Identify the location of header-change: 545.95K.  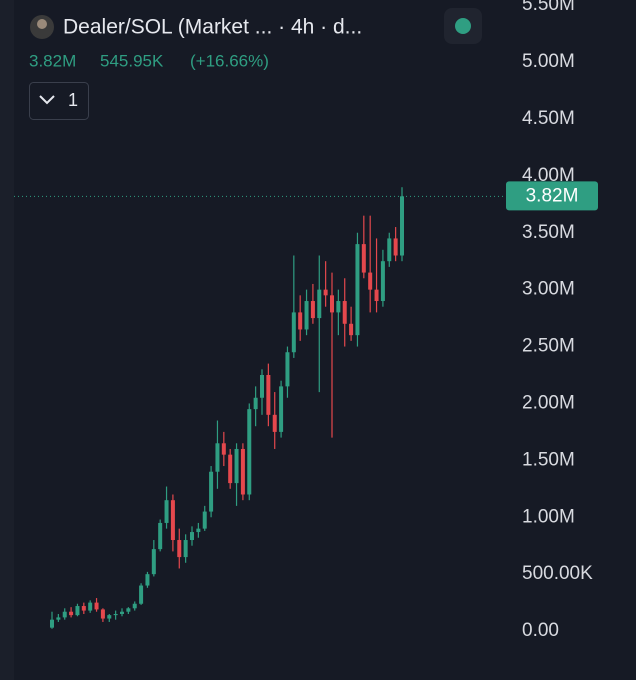
(132, 60).